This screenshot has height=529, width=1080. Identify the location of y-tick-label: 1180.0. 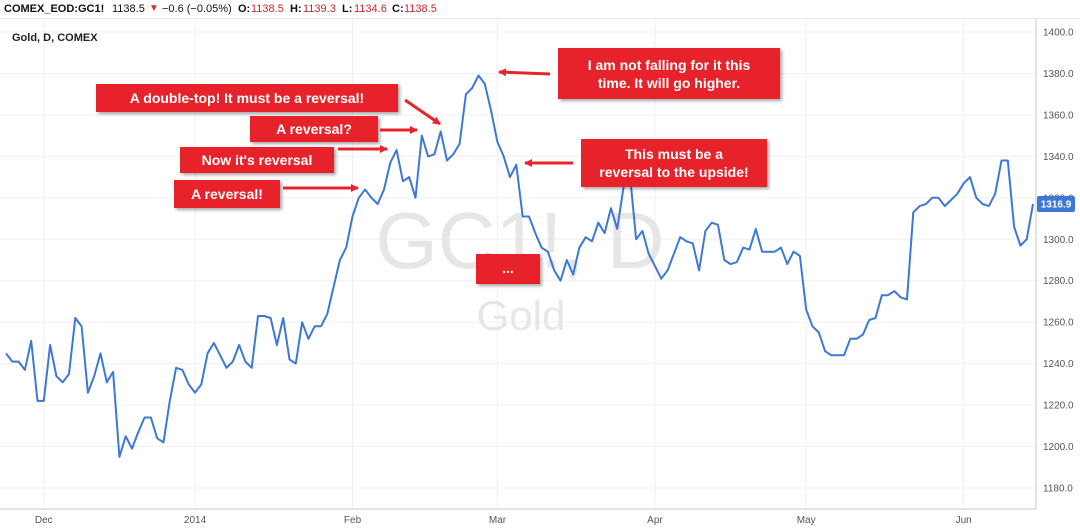
(1058, 489).